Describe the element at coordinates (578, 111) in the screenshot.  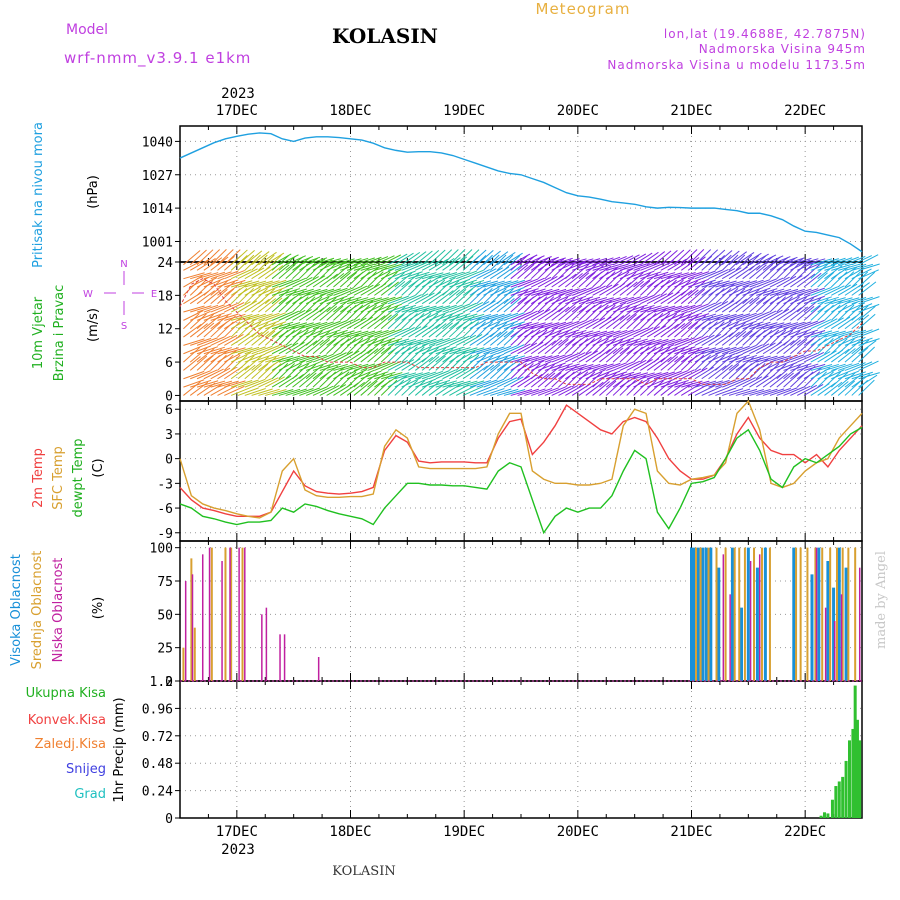
I see `top-day-label: 20DEC` at that location.